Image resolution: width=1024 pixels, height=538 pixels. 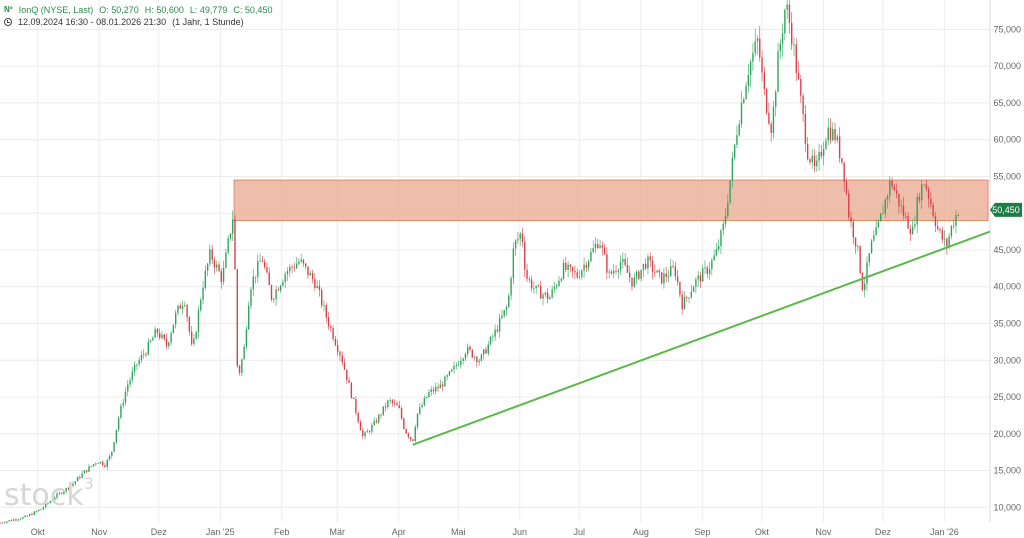 What do you see at coordinates (92, 22) in the screenshot?
I see `date-range: 12.09.2024 16:30 - 08.01.2026 21:30` at bounding box center [92, 22].